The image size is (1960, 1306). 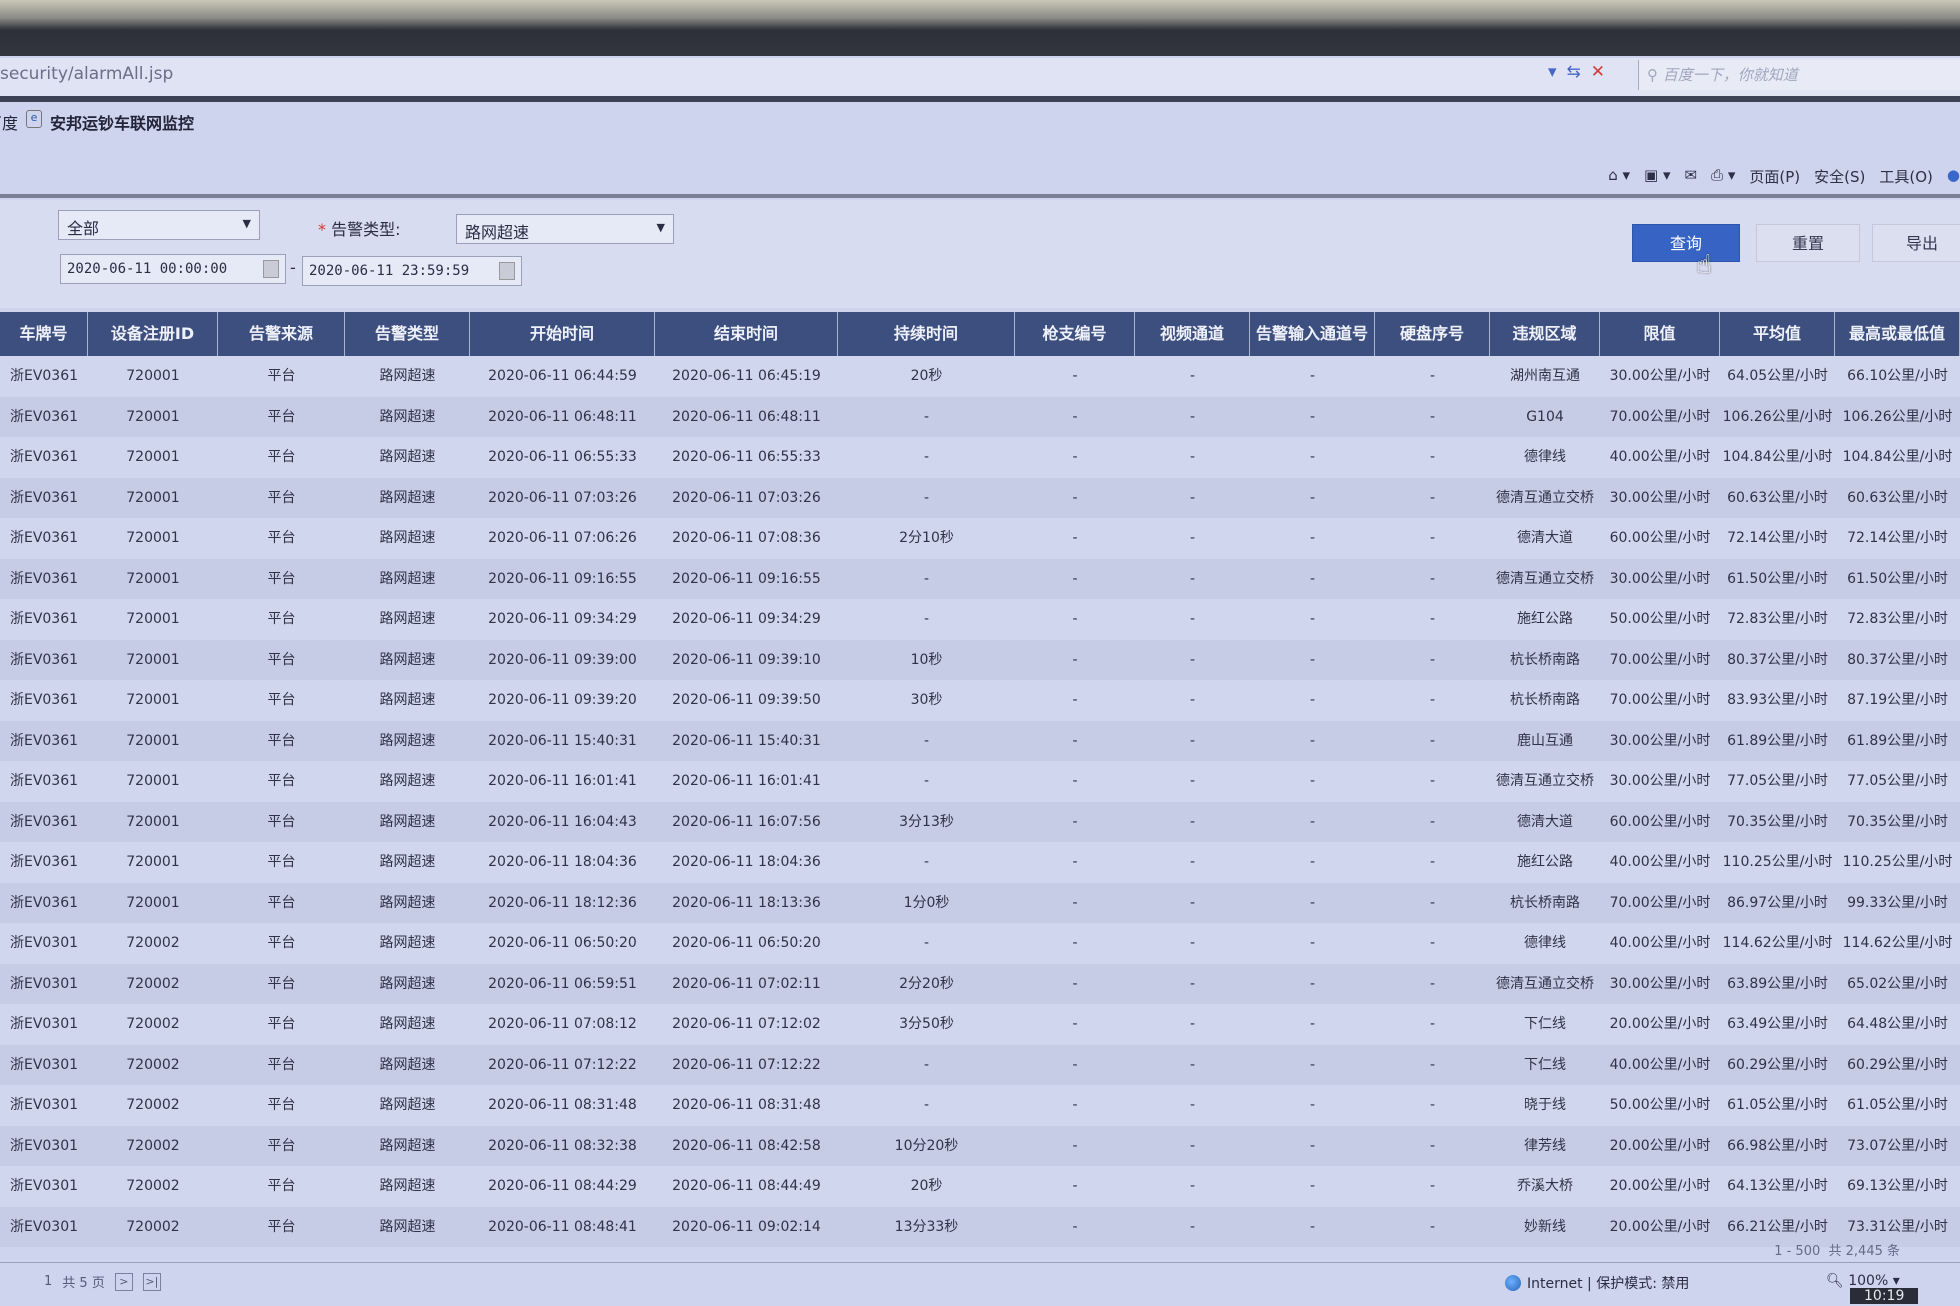 What do you see at coordinates (1840, 177) in the screenshot?
I see `menu-safety: 安全(S)` at bounding box center [1840, 177].